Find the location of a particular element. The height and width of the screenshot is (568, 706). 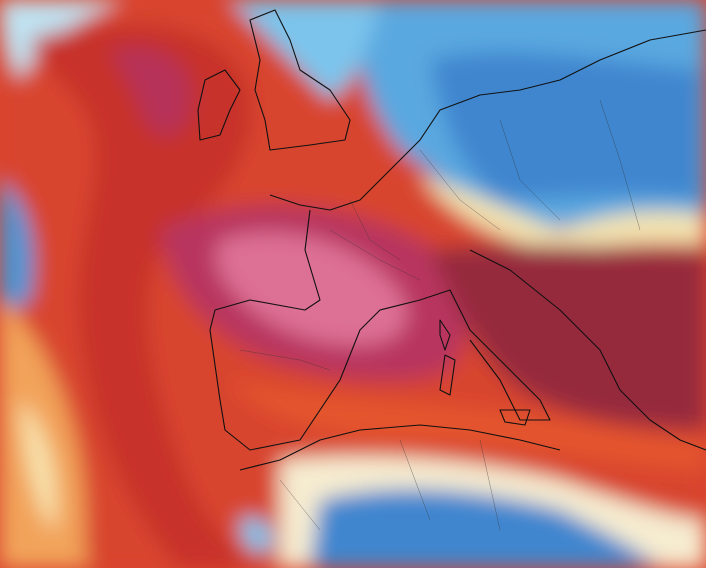

cold-area-sahara is located at coordinates (485, 528).